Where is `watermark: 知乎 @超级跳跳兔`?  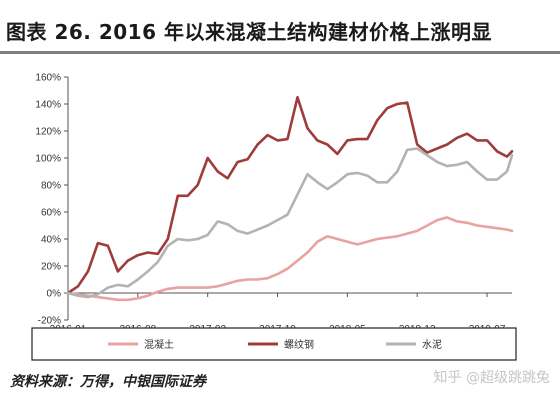
watermark: 知乎 @超级跳跳兔 is located at coordinates (491, 378).